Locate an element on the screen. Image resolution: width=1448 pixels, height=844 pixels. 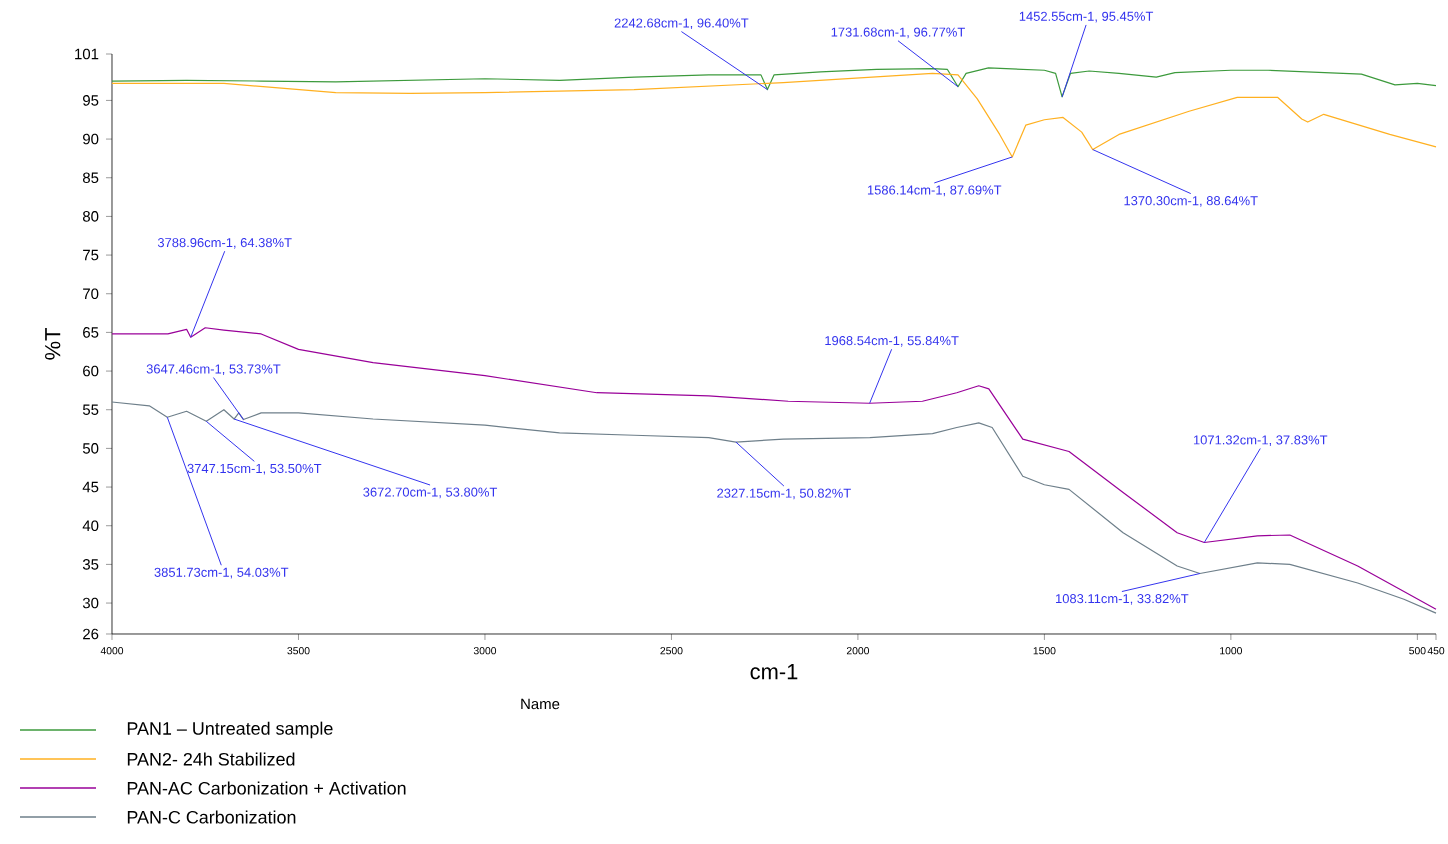
legend-label: PAN-C Carbonization is located at coordinates (211, 817).